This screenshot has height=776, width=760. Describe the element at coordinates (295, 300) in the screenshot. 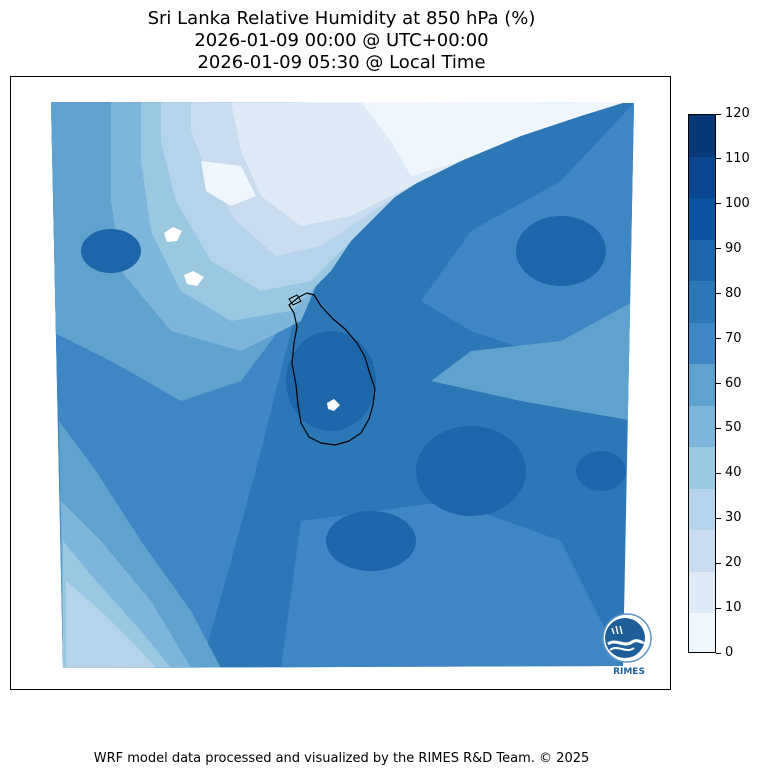

I see `jaffna-peninsula-outline` at that location.